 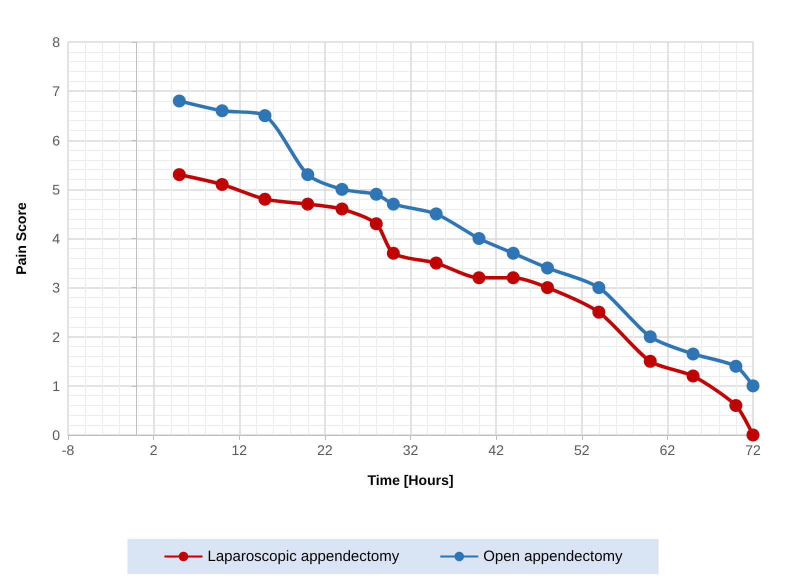 I want to click on x-tick-label: 72, so click(x=753, y=450).